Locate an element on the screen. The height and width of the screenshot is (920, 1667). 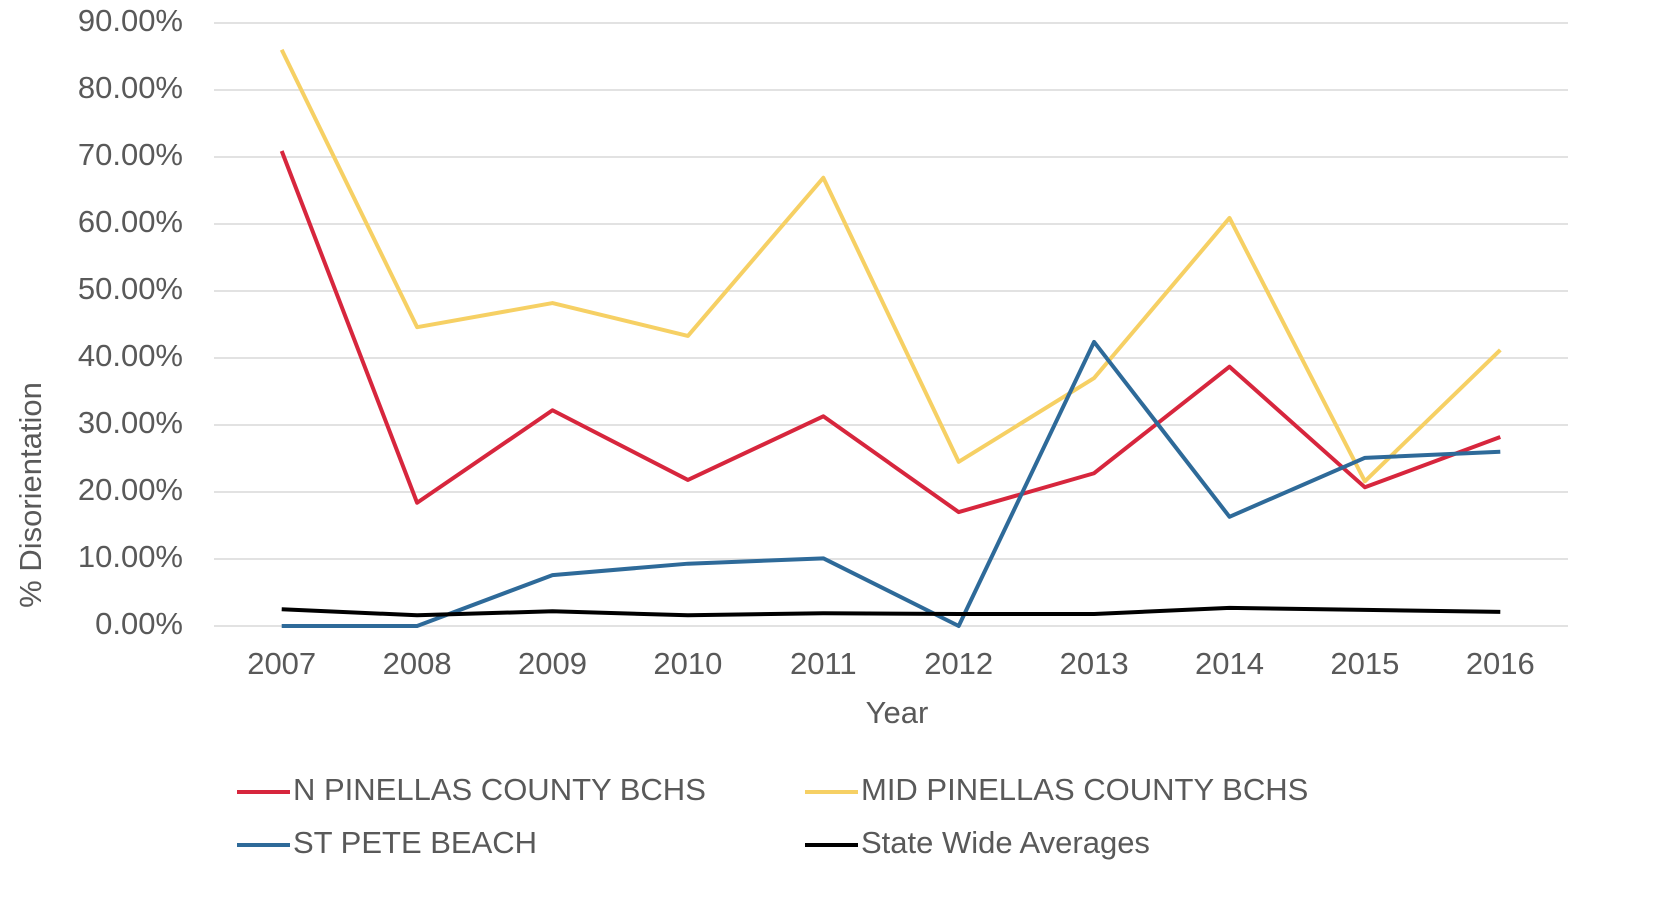
legend-label: ST PETE BEACH is located at coordinates (415, 842).